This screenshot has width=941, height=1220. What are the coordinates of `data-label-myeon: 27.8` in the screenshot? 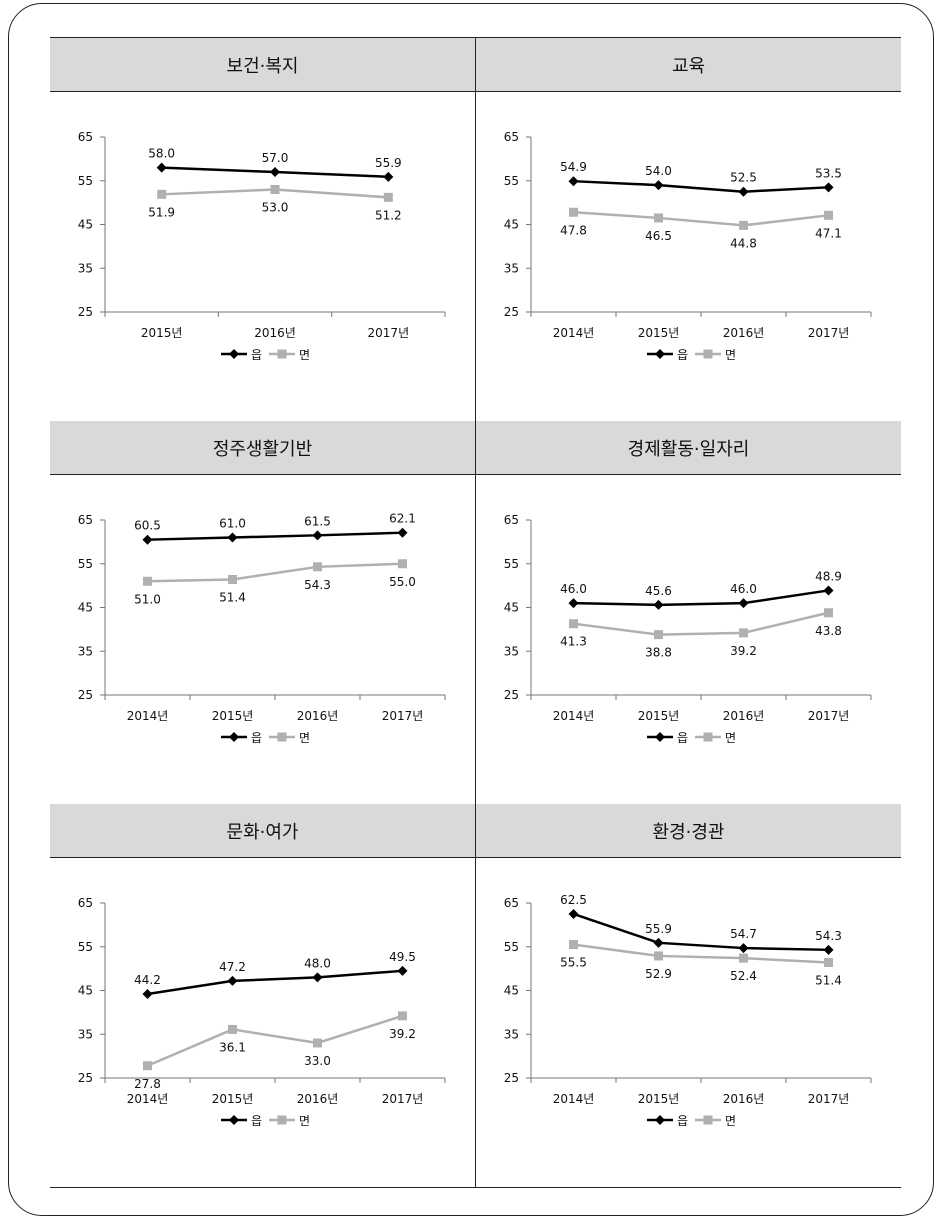 It's located at (147, 1084).